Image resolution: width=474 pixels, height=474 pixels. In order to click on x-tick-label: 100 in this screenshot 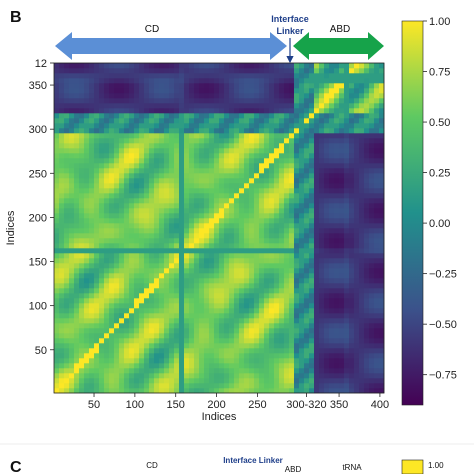, I will do `click(135, 405)`.